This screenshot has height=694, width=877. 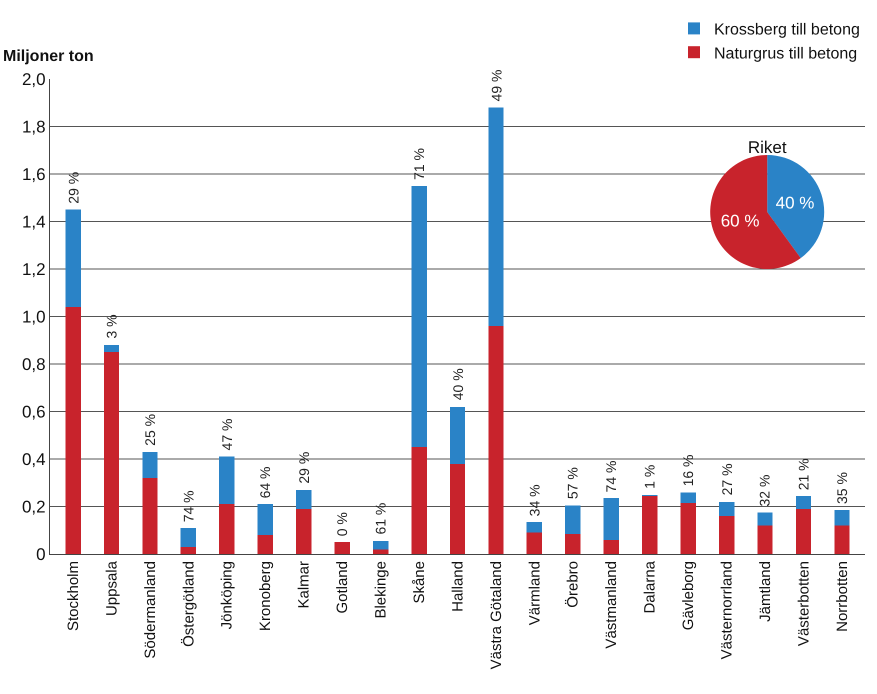 What do you see at coordinates (111, 588) in the screenshot?
I see `x-tick-label: Uppsala` at bounding box center [111, 588].